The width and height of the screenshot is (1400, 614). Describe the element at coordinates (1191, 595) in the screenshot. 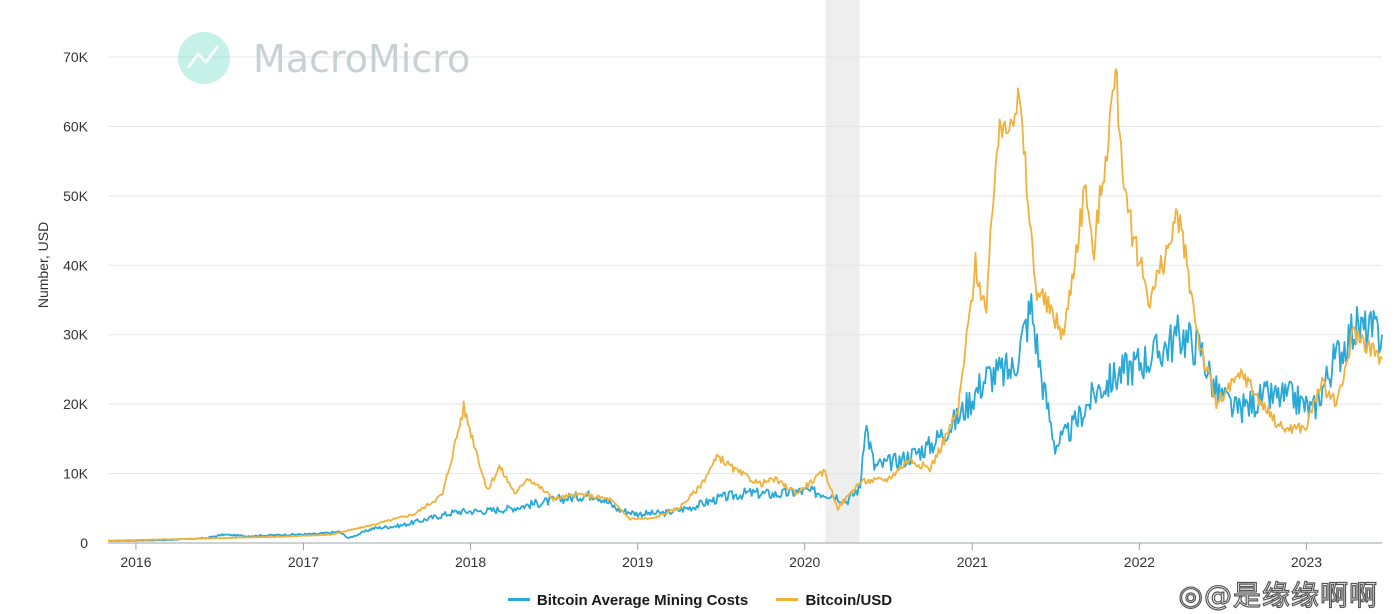

I see `weibo-icon: ◎` at that location.